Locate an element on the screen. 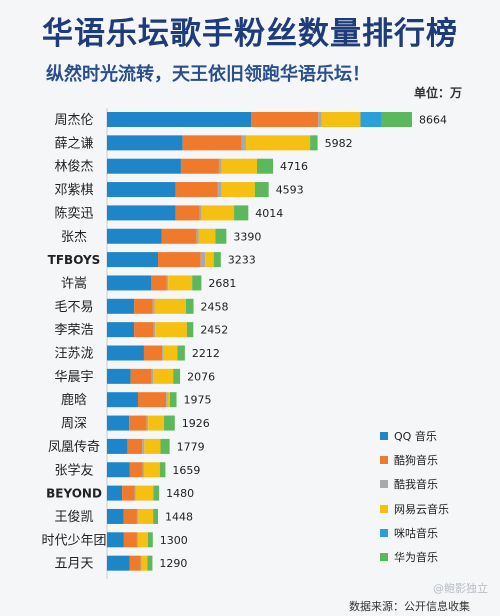  unit-label: 单位：万 is located at coordinates (437, 93).